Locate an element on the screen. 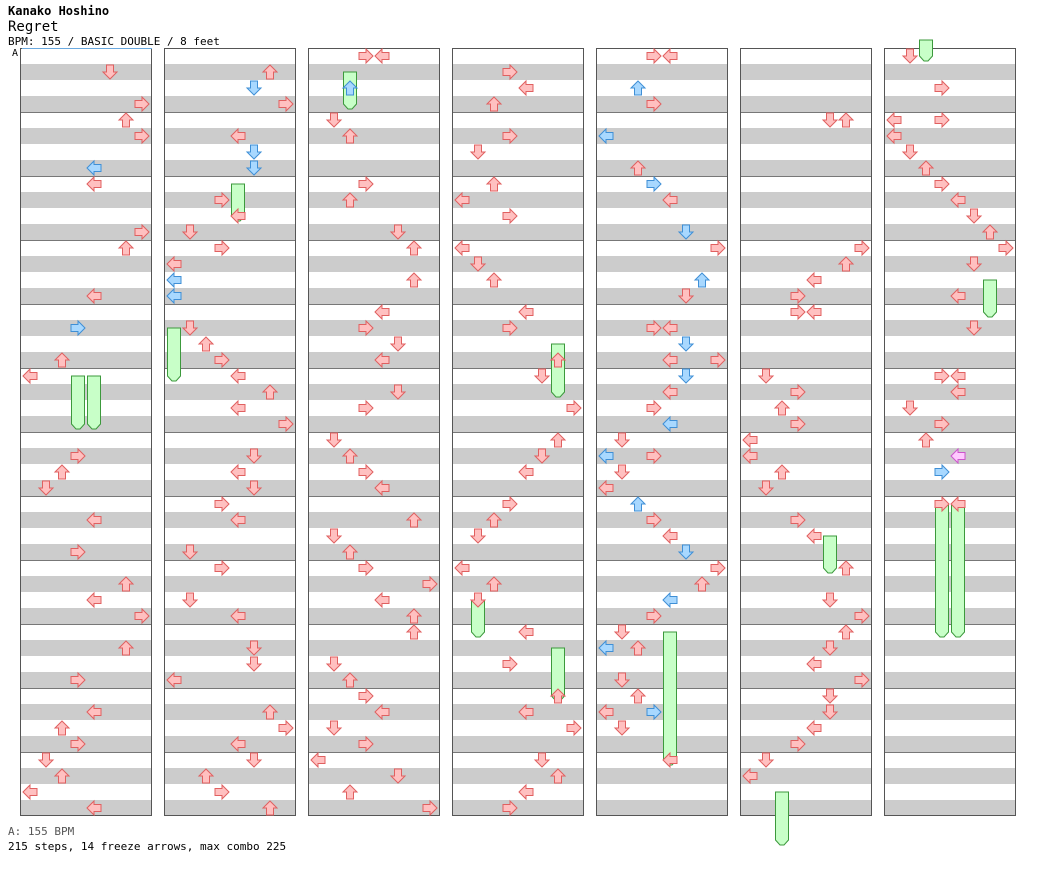 The width and height of the screenshot is (1040, 876). bpm-legend: A: 155 BPM is located at coordinates (41, 831).